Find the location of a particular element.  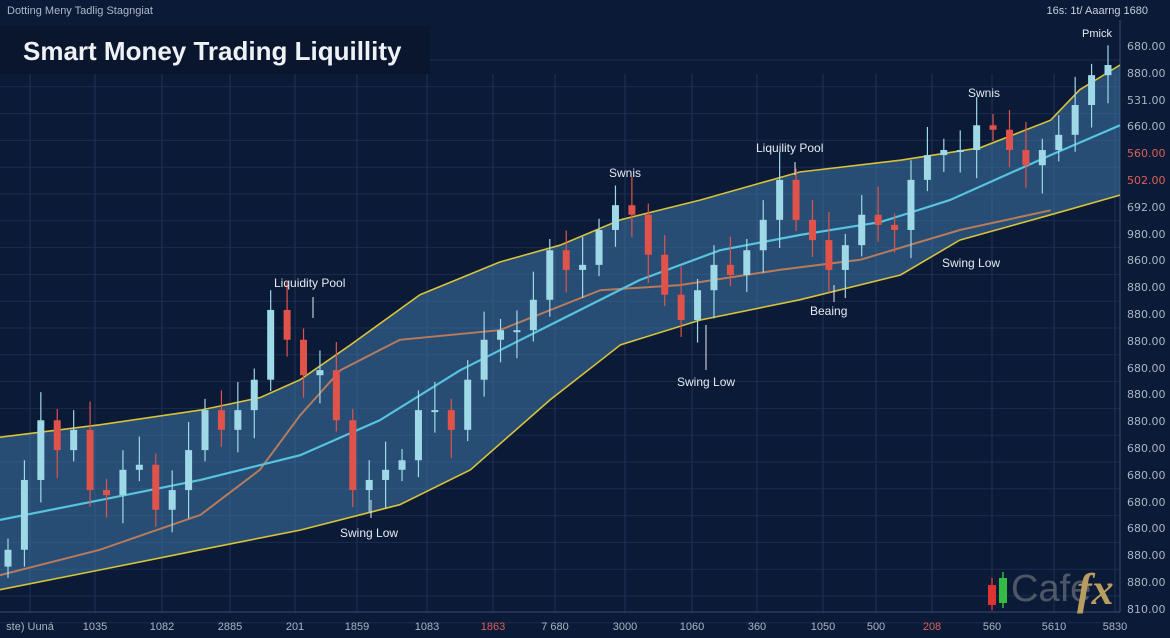

x-tick-label: 5830 is located at coordinates (1115, 627).